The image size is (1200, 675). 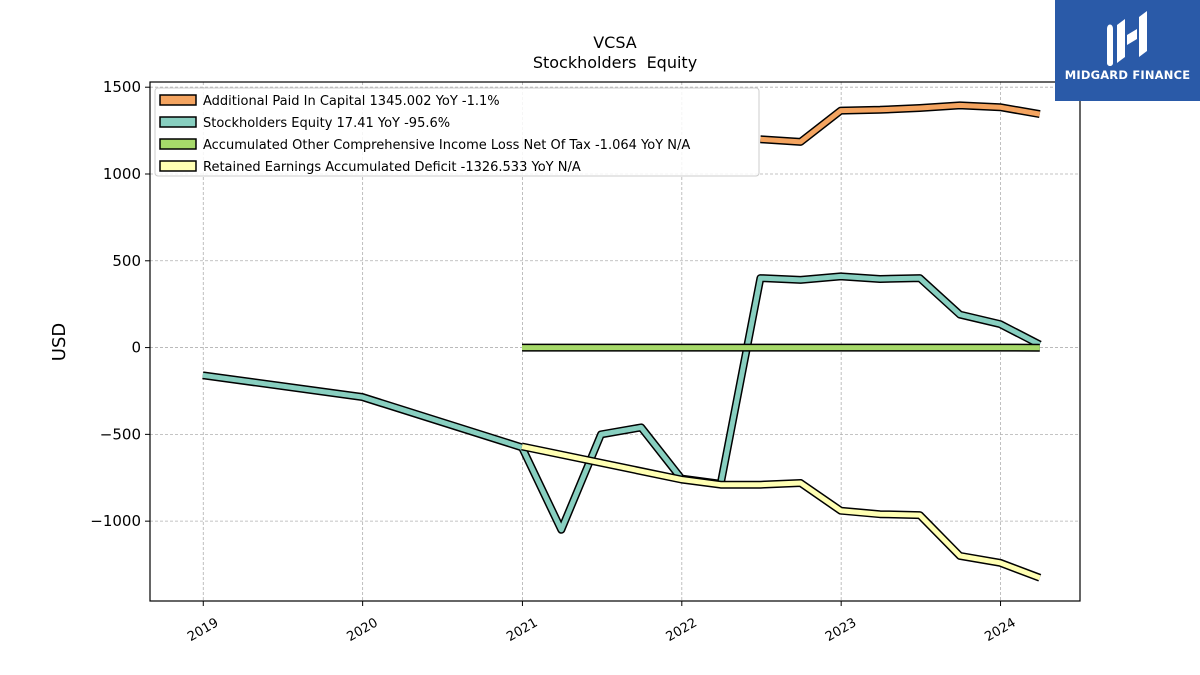 What do you see at coordinates (900, 123) in the screenshot?
I see `series-0-line` at bounding box center [900, 123].